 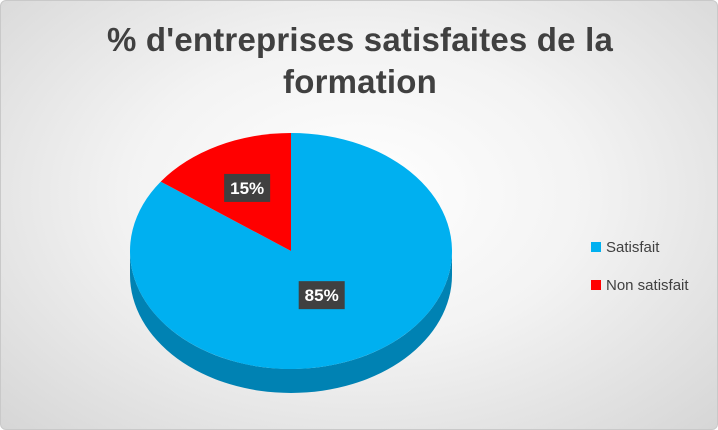 I want to click on chart-title-line-1: % d'entreprises satisfaites de la, so click(x=360, y=39).